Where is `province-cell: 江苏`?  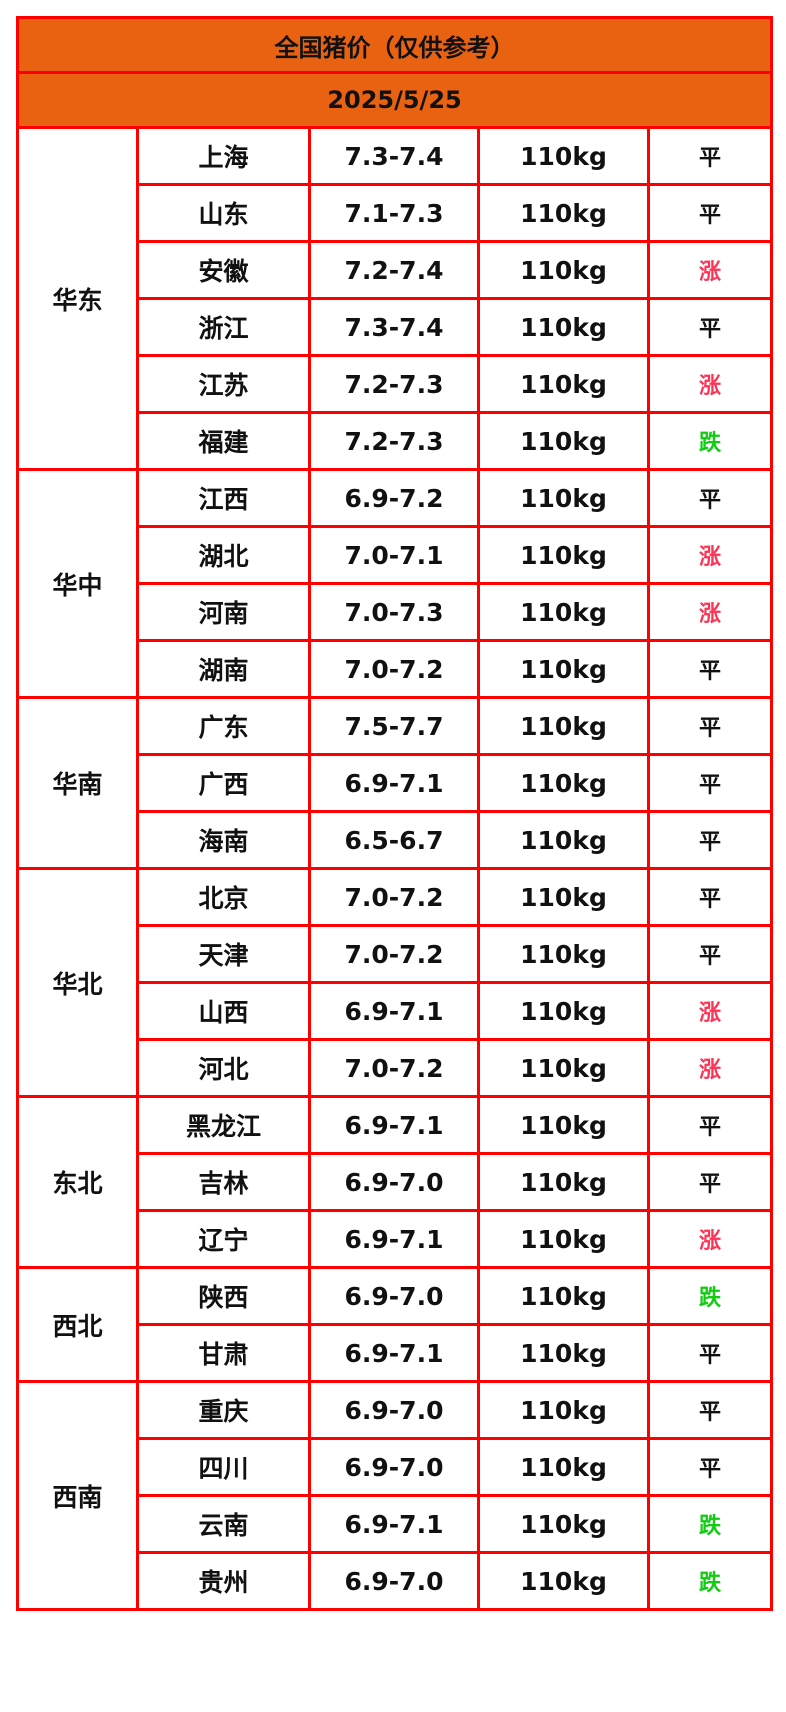 province-cell: 江苏 is located at coordinates (223, 384).